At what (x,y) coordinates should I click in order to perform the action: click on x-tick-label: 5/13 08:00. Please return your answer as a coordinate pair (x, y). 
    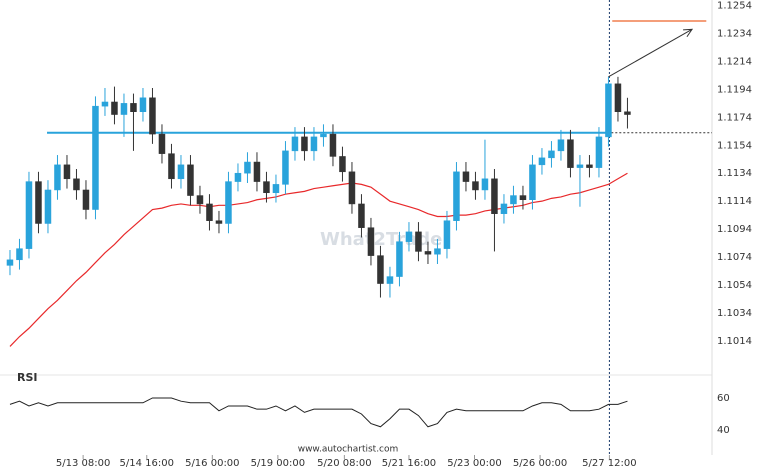
    Looking at the image, I should click on (83, 463).